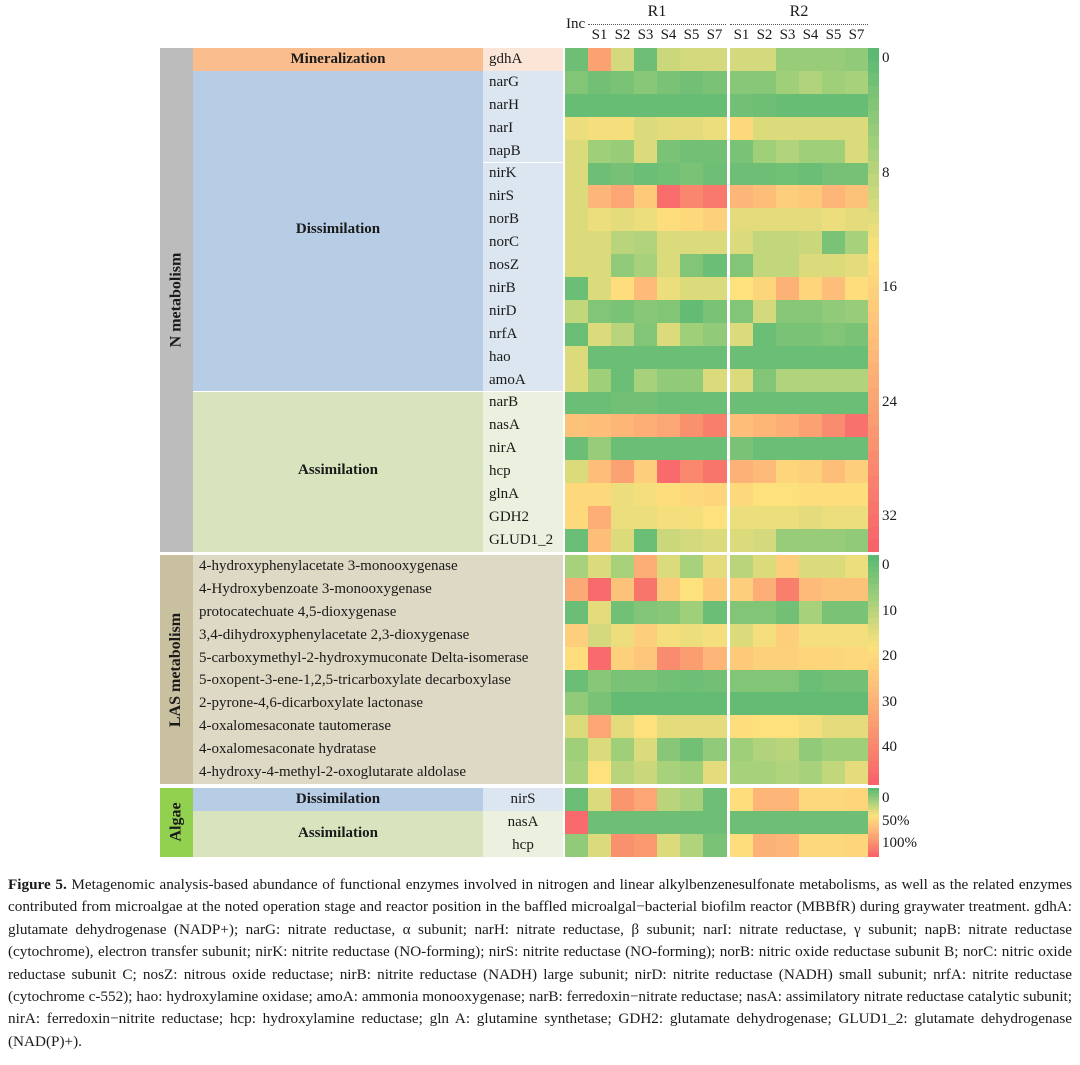 The width and height of the screenshot is (1080, 1065). I want to click on enzyme-label: 4-hydroxyphenylacetate 3-monooxygenase, so click(328, 565).